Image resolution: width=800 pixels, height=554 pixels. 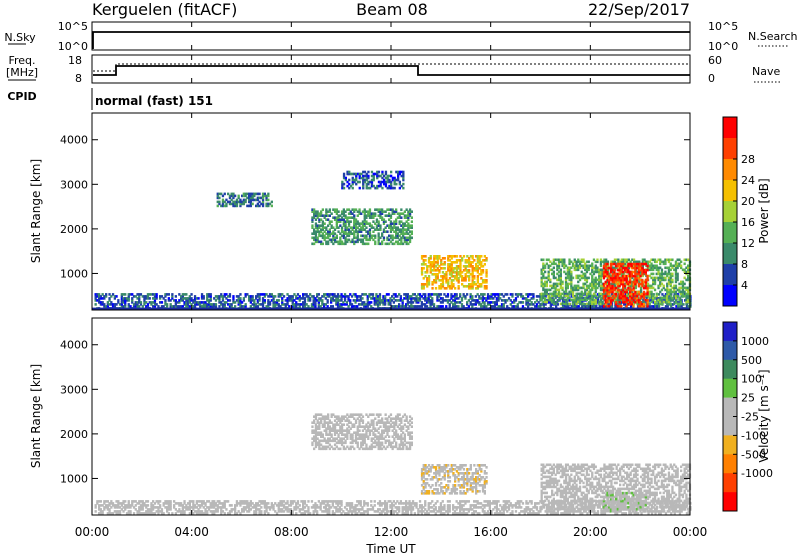 What do you see at coordinates (74, 184) in the screenshot?
I see `power-ytick-label: 3000` at bounding box center [74, 184].